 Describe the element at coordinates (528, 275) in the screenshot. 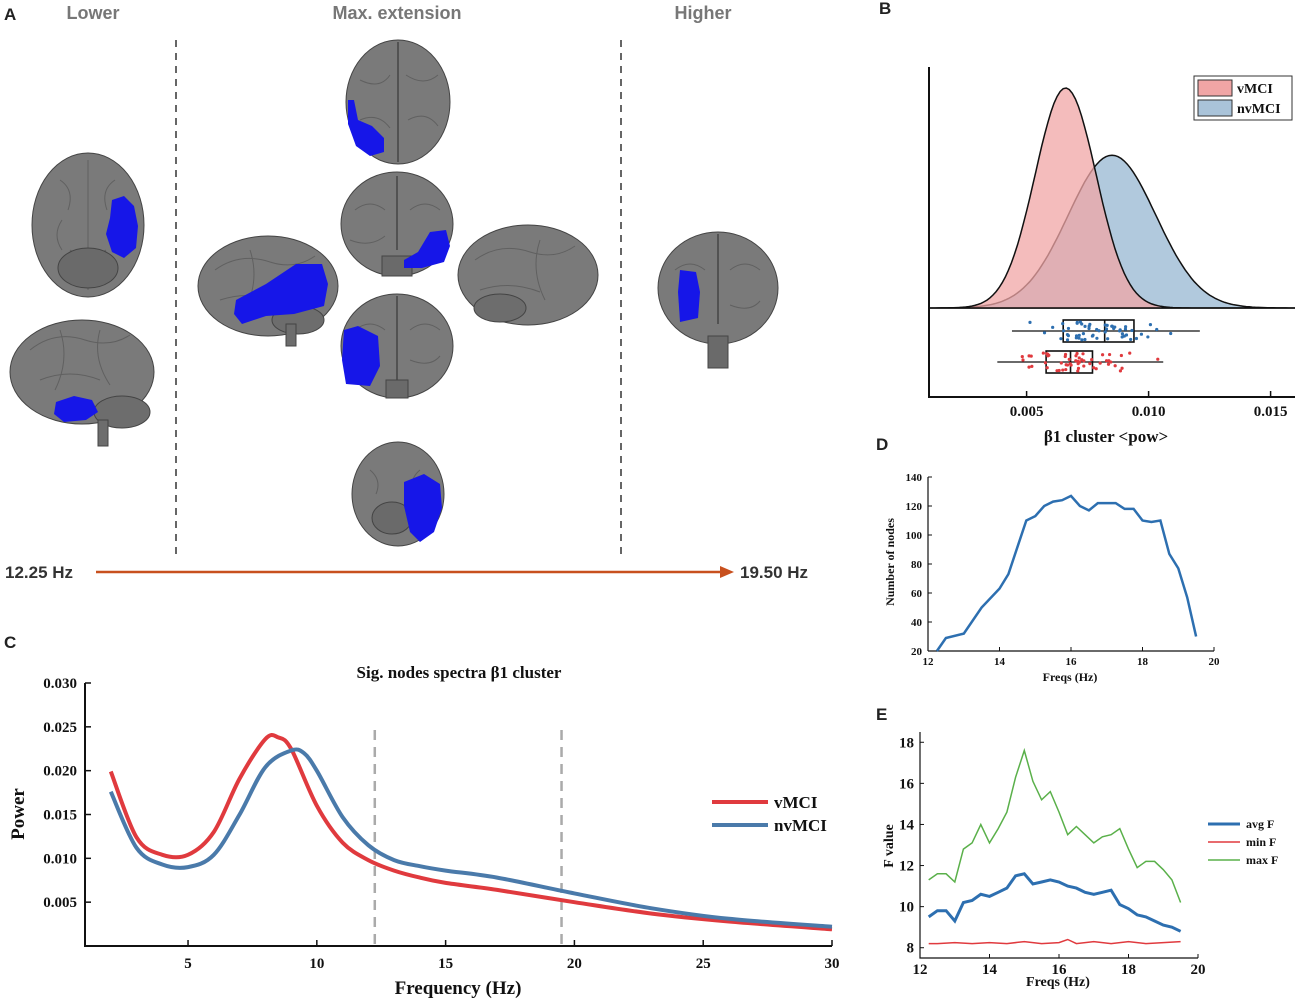

I see `brain-max-lateral-right` at that location.